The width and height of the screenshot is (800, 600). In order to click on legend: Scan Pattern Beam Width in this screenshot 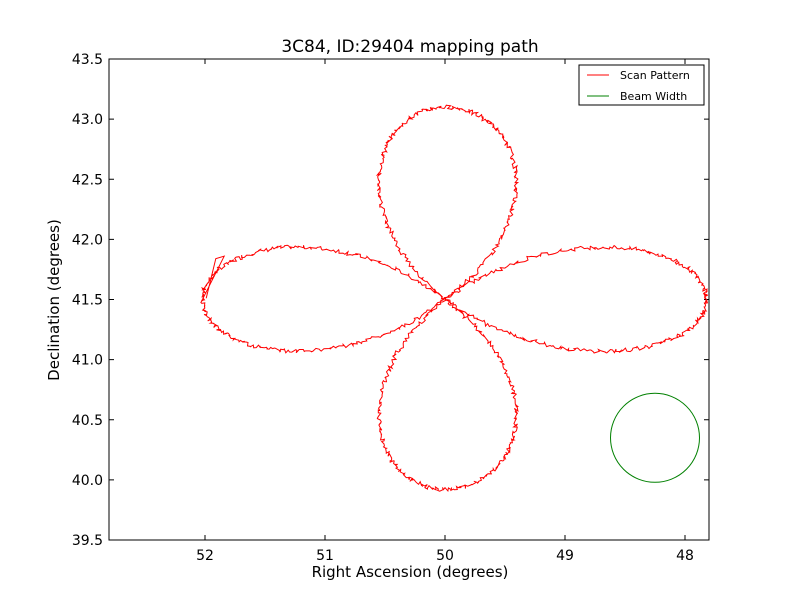, I will do `click(641, 85)`.